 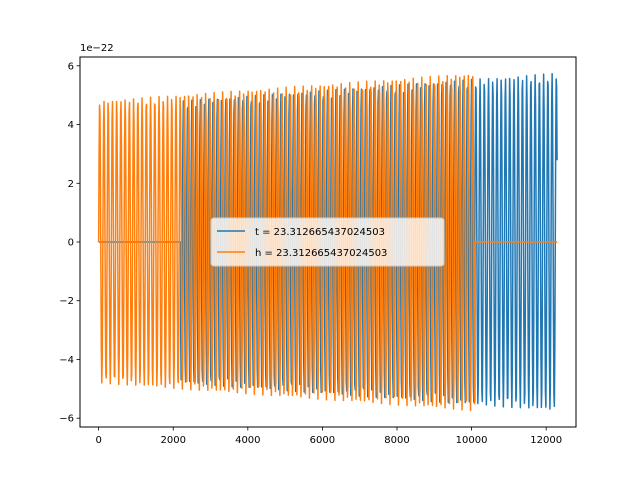 I want to click on legend-label-t: t = 23.312665437024503, so click(x=320, y=232).